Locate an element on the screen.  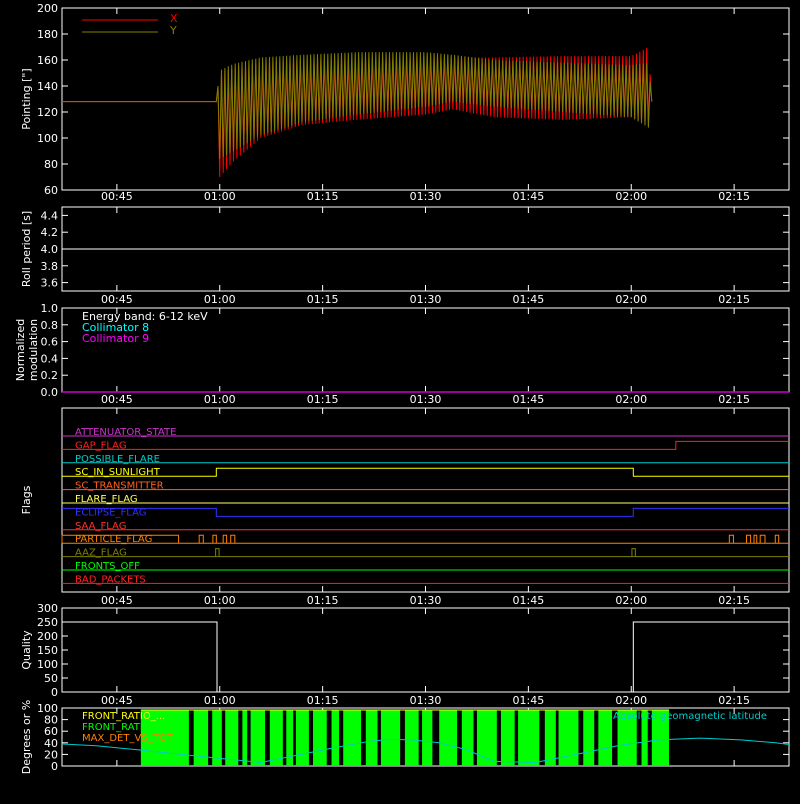
y-axis-label: modulation is located at coordinates (33, 350).